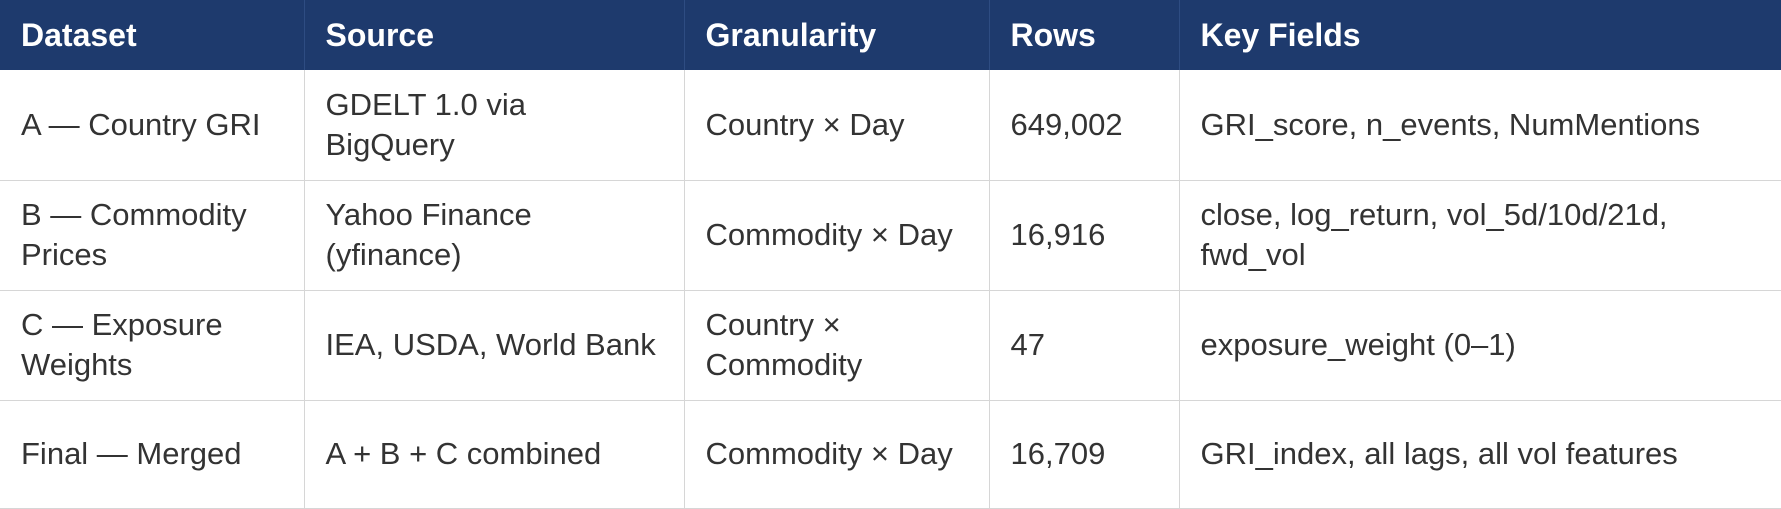  I want to click on cell-granularity: Country × Commodity, so click(836, 345).